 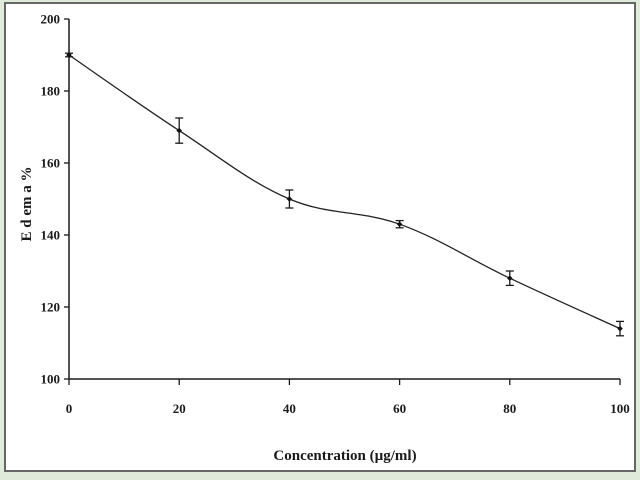 I want to click on x-tick-label: 20, so click(x=179, y=408).